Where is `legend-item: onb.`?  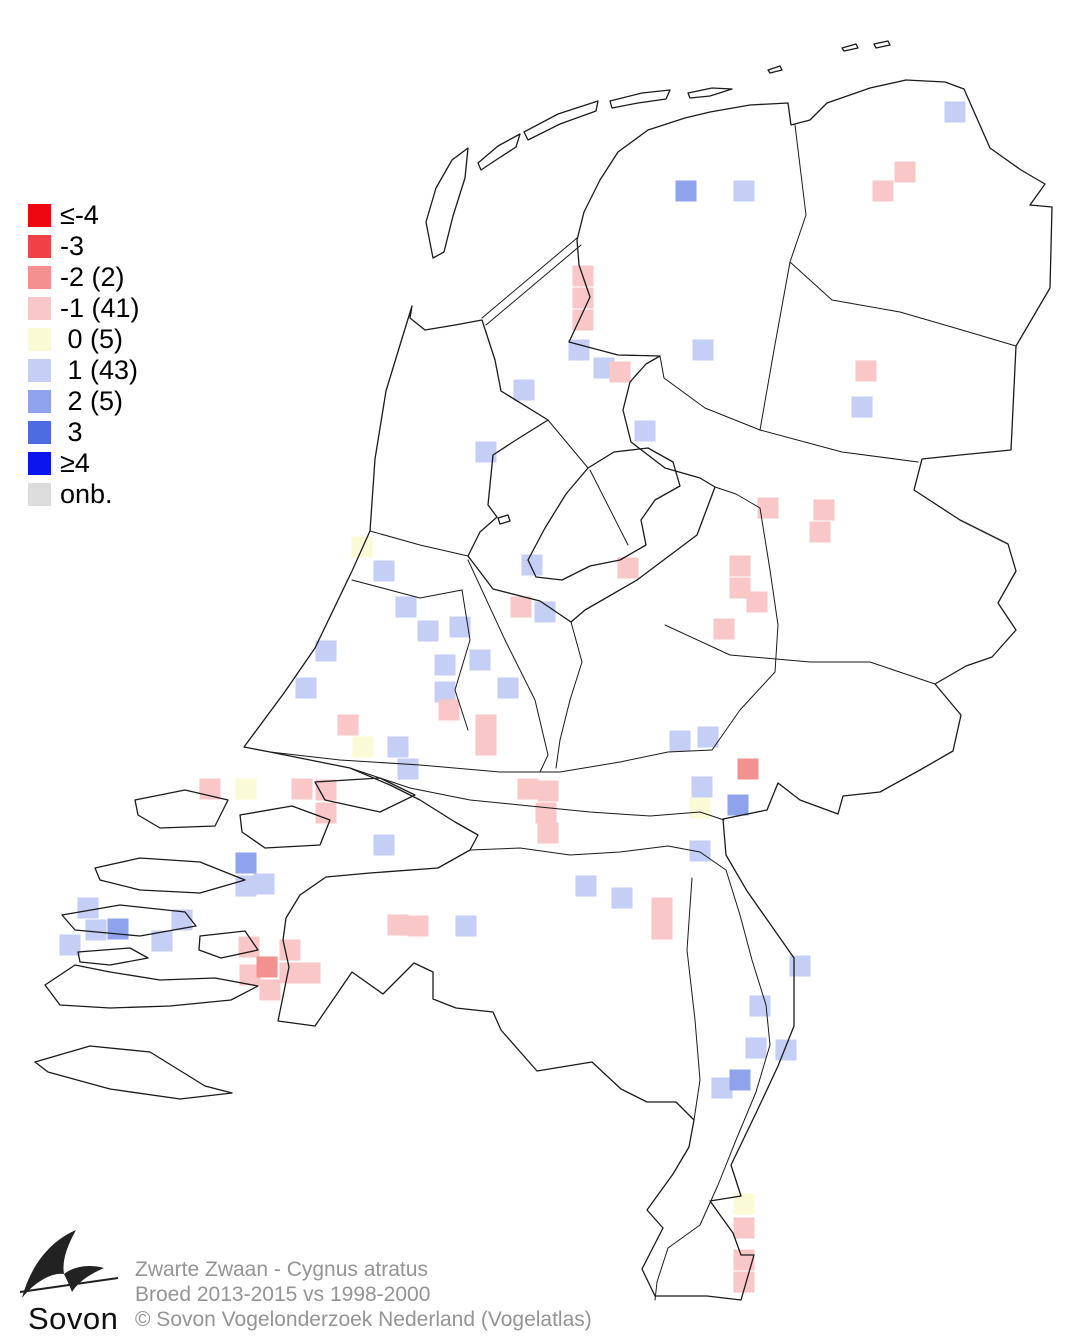 legend-item: onb. is located at coordinates (84, 494).